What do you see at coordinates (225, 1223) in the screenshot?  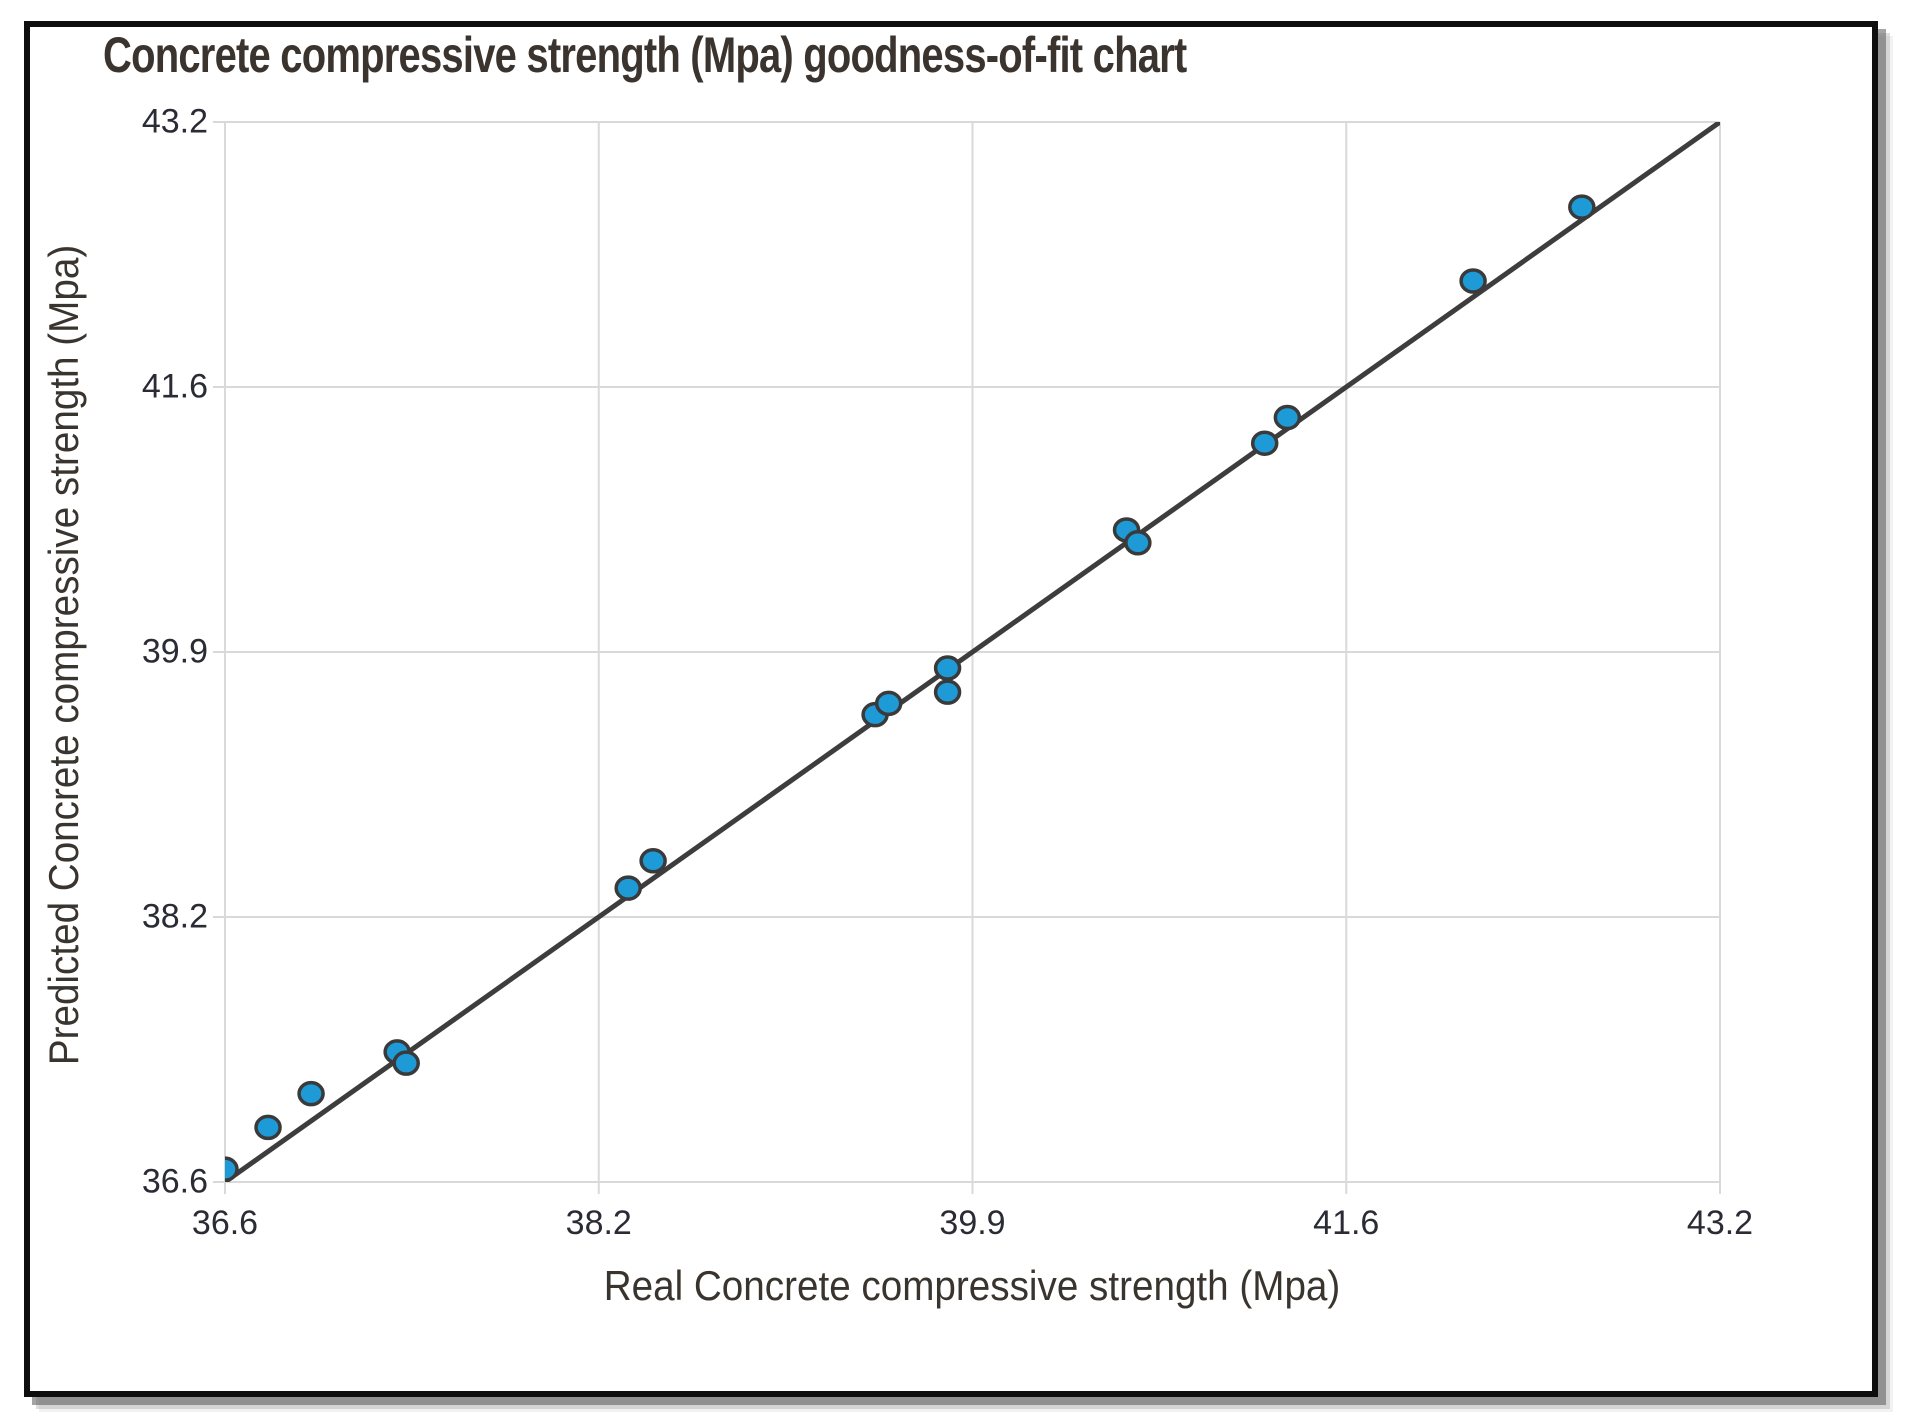 I see `x-tick-label: 36.6` at bounding box center [225, 1223].